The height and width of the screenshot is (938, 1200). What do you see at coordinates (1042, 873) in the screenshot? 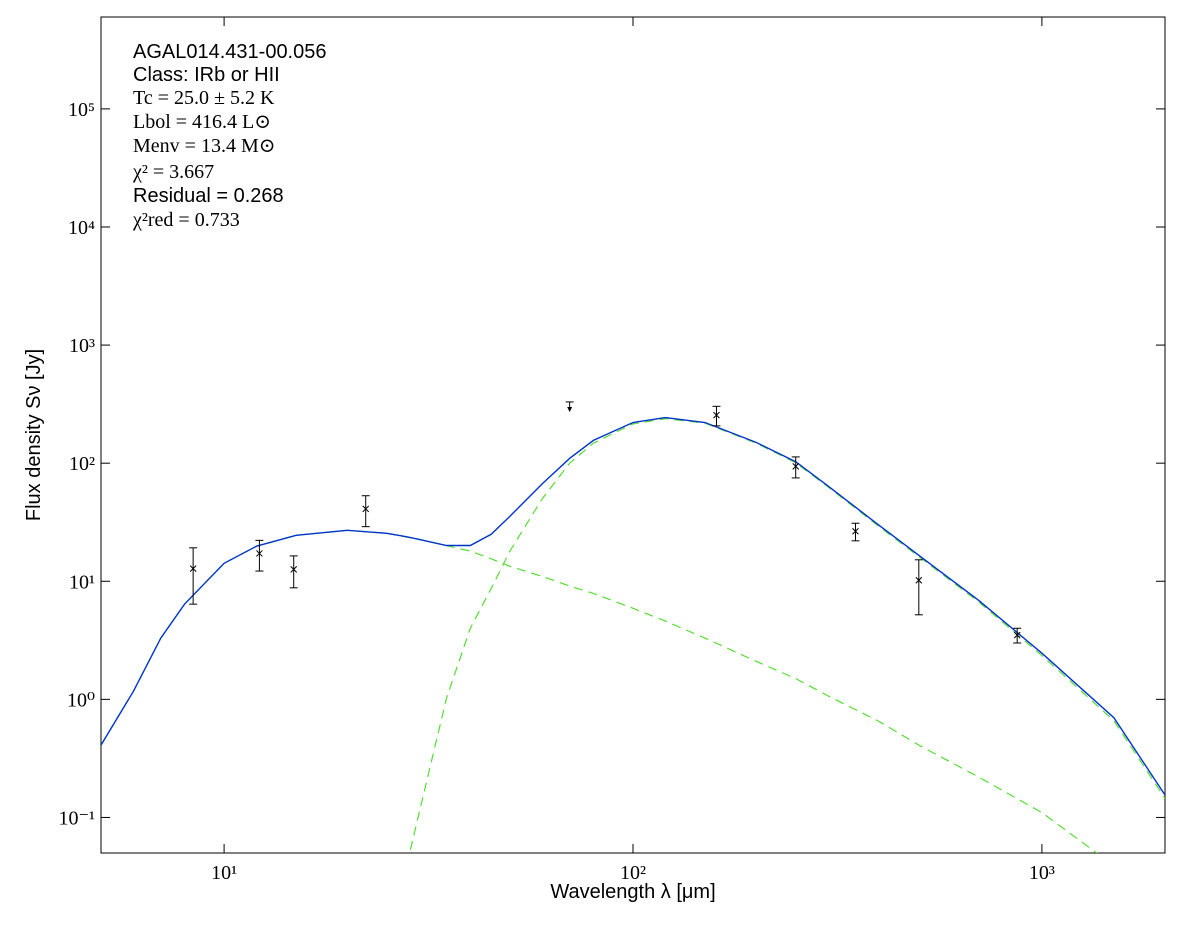
I see `x-tick-label: 10³` at bounding box center [1042, 873].